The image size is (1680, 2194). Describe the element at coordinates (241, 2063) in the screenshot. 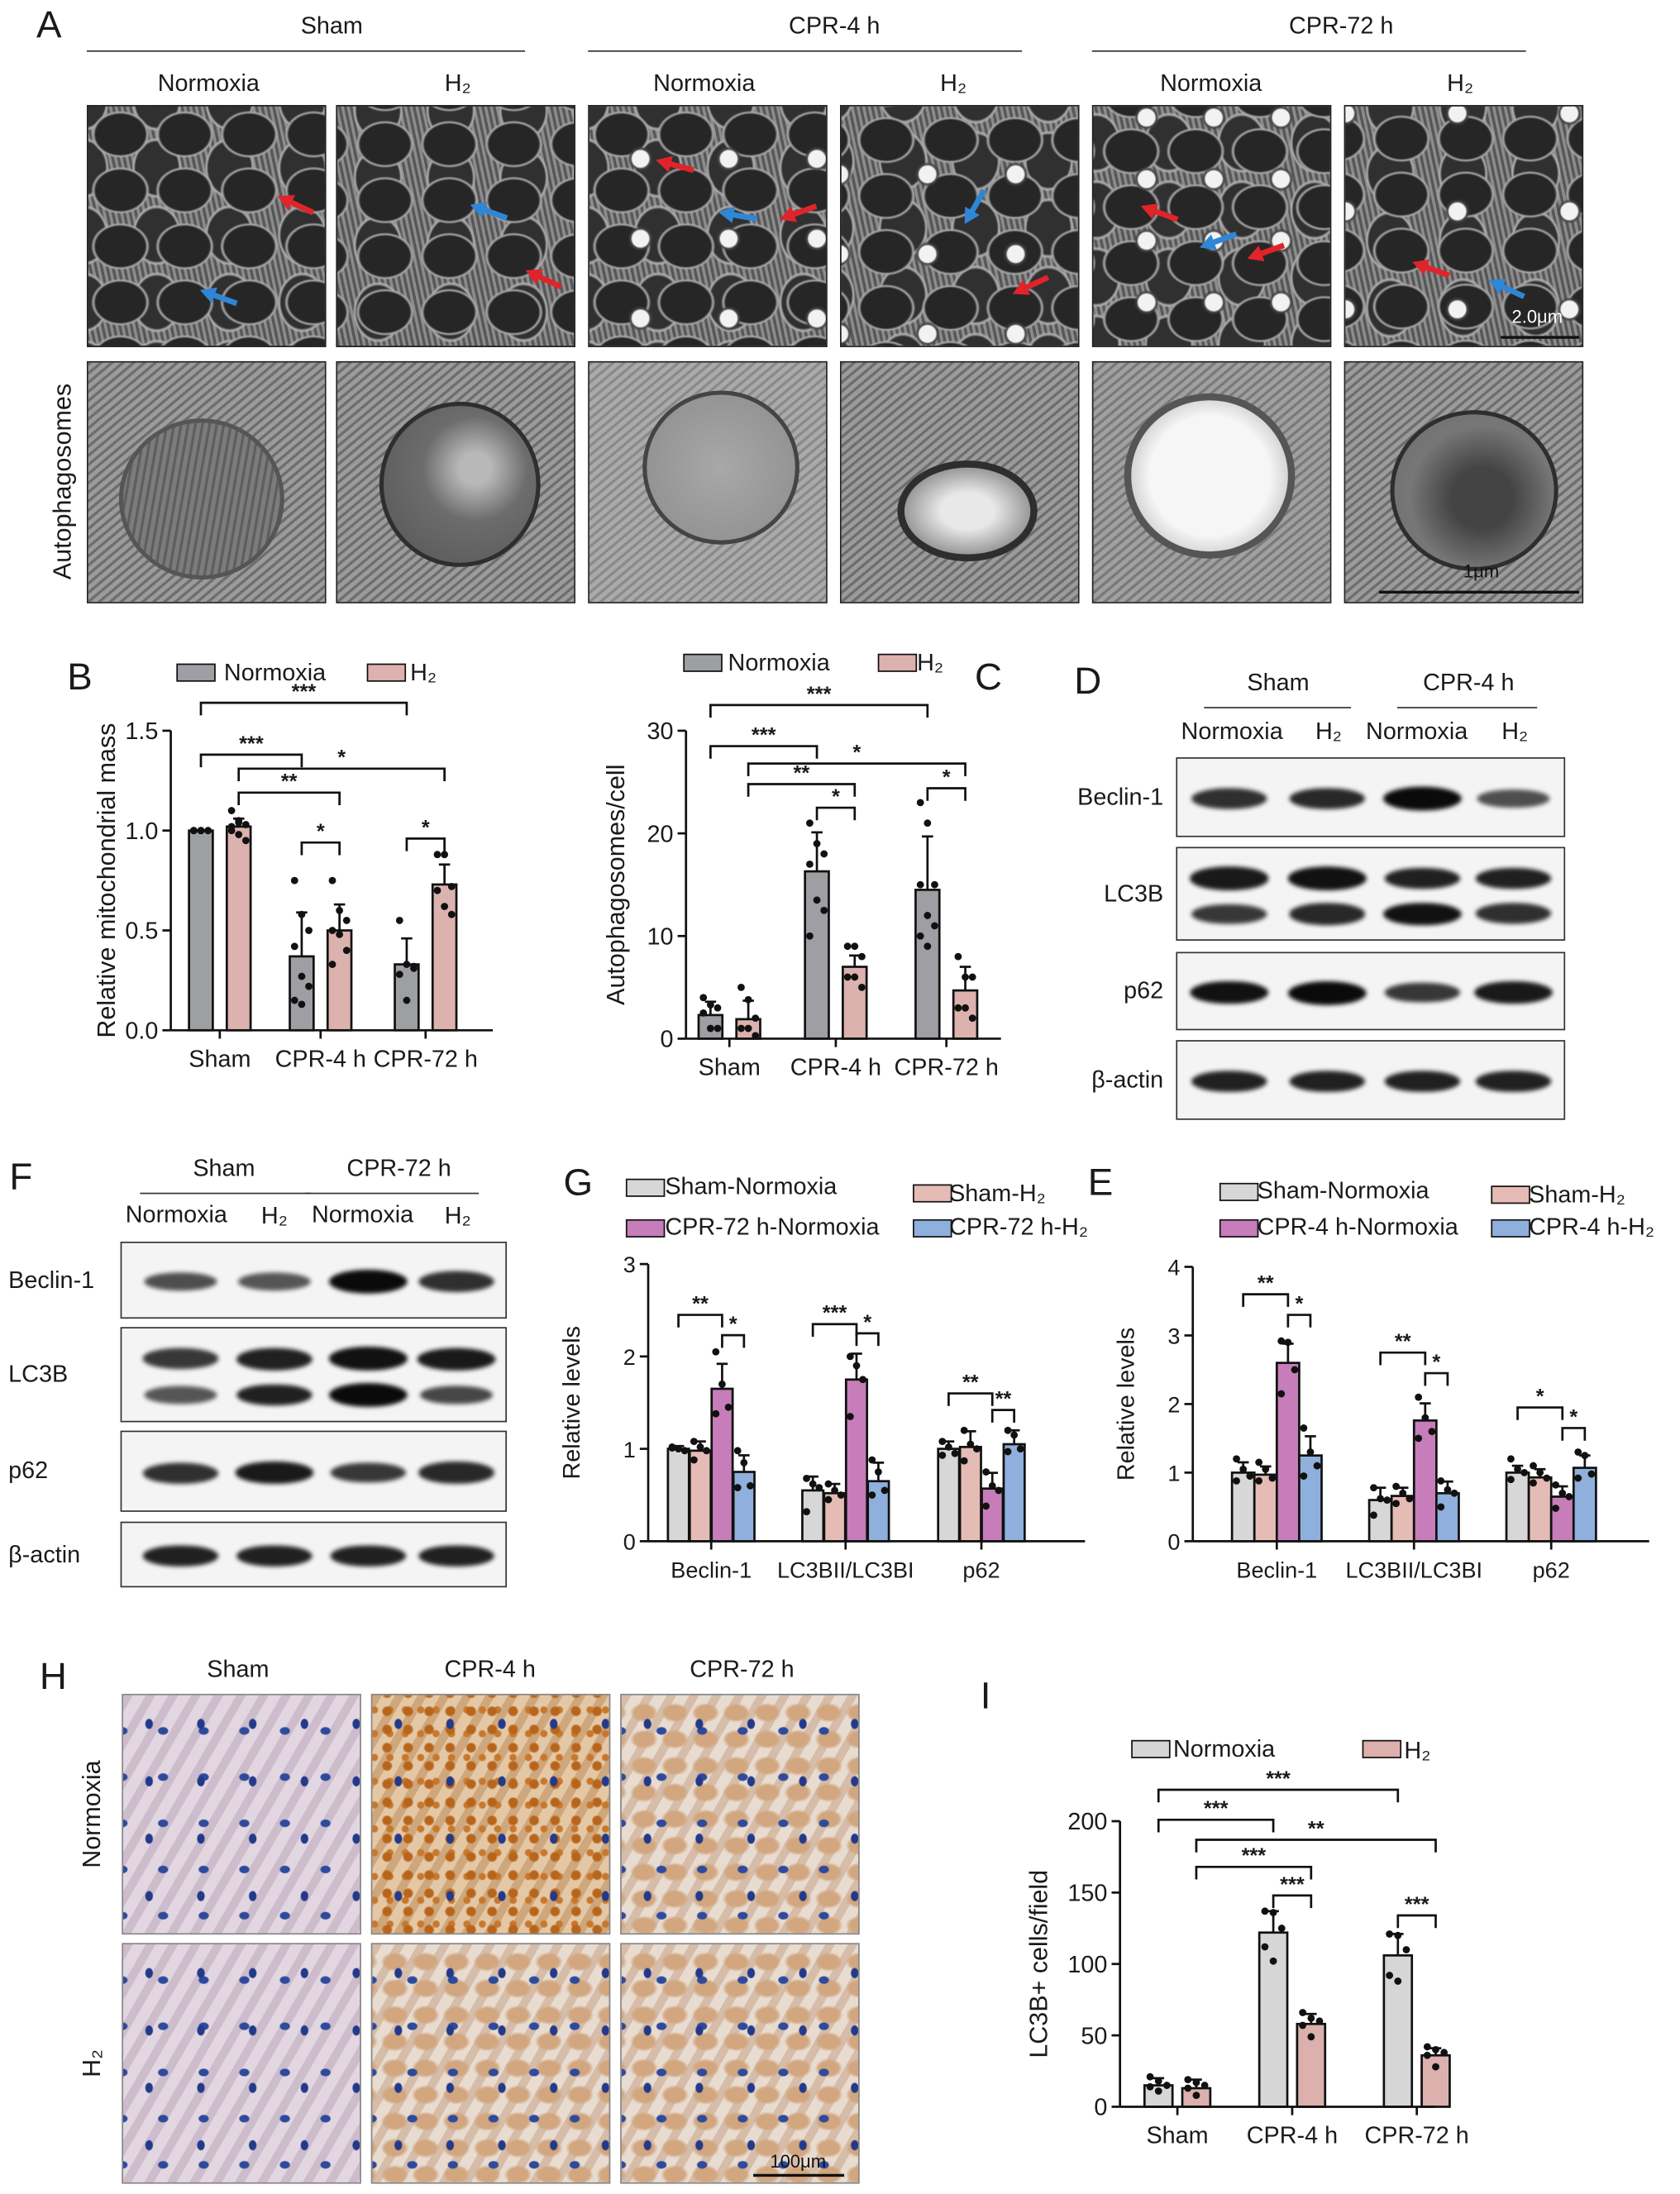

I see `ihc-image-sham-h2` at that location.